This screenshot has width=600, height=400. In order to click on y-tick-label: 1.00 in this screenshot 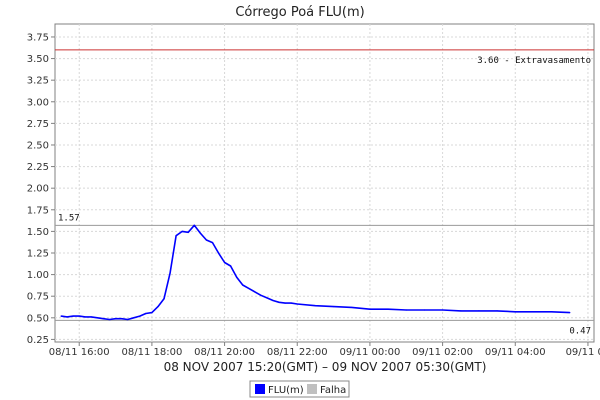, I will do `click(38, 275)`.